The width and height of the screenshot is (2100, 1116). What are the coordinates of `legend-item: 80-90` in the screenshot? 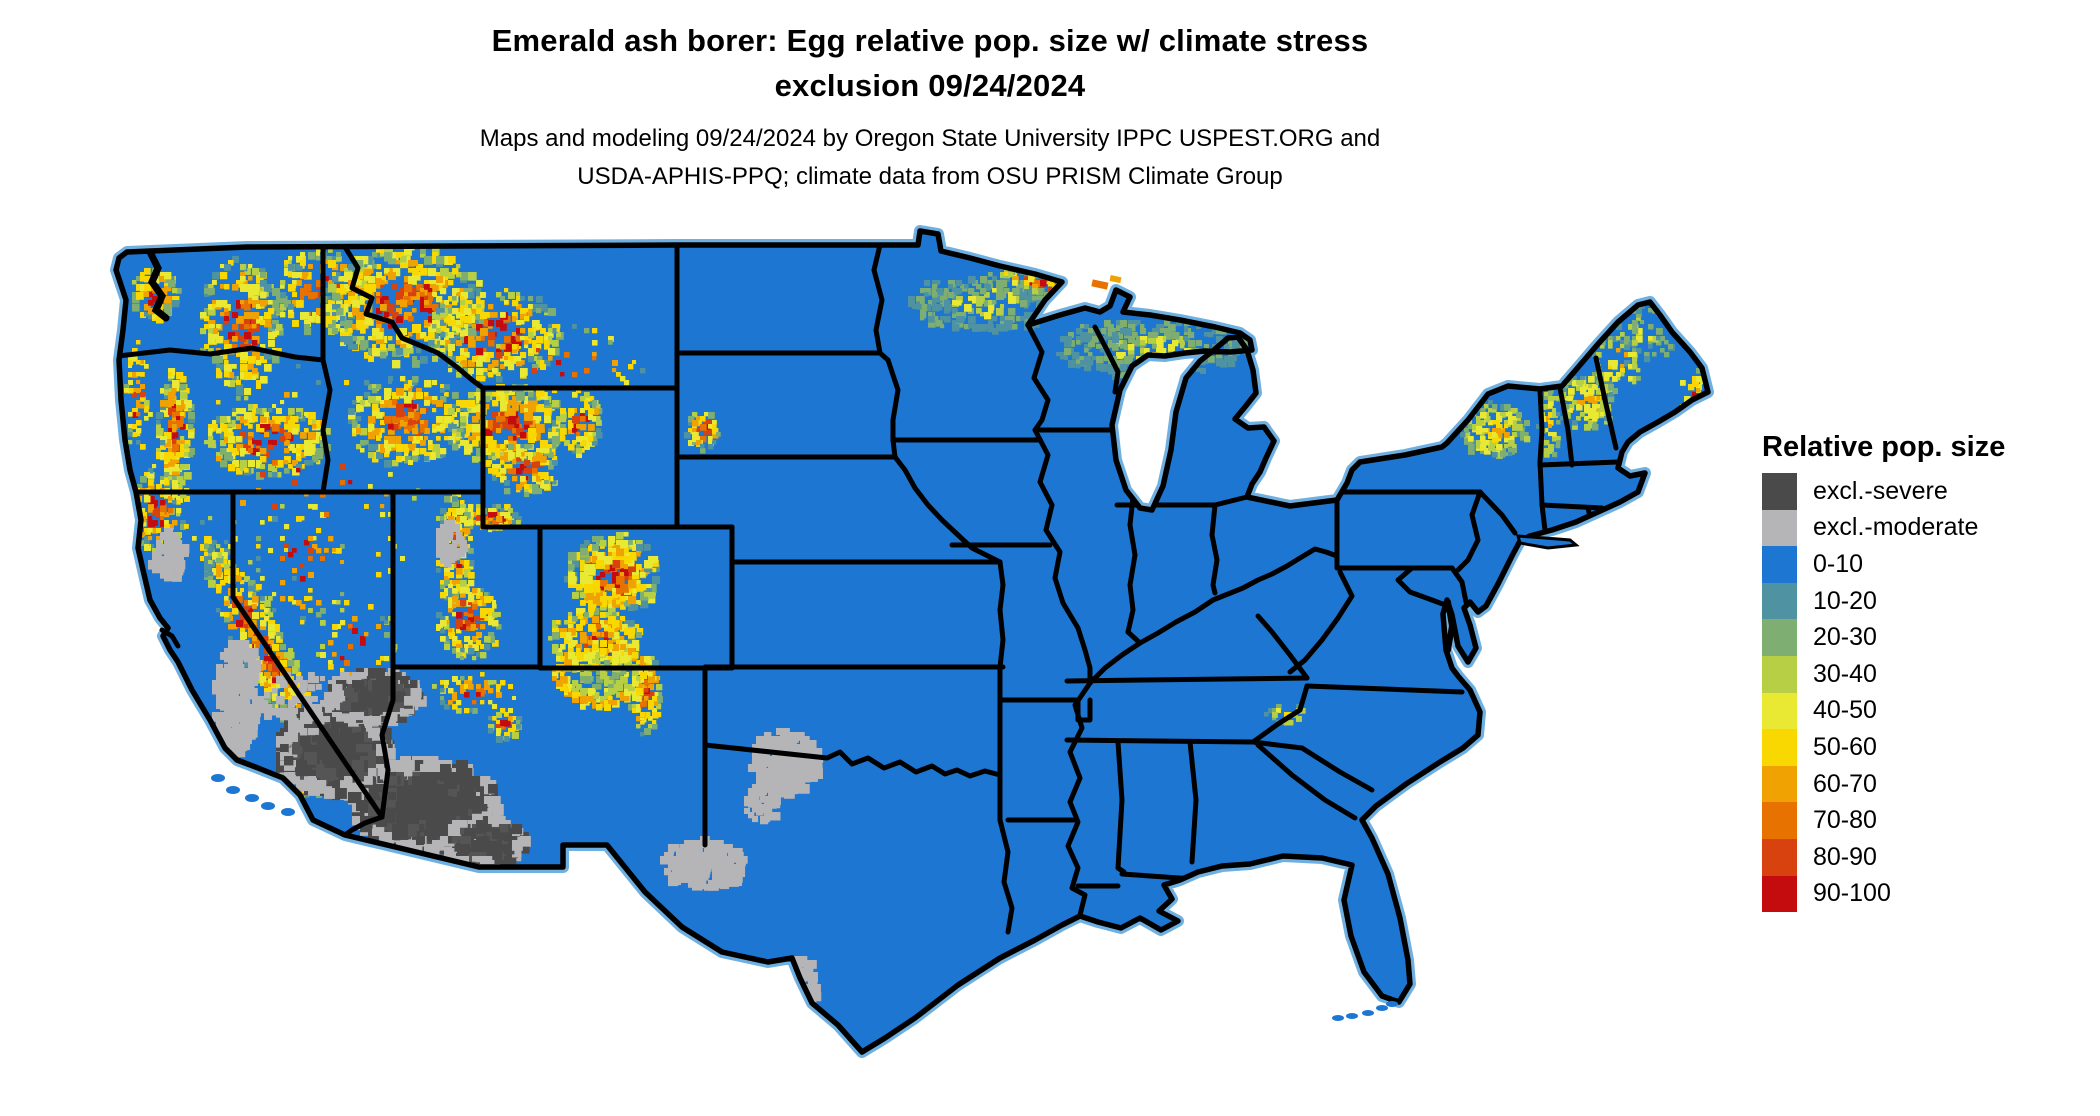 It's located at (1927, 857).